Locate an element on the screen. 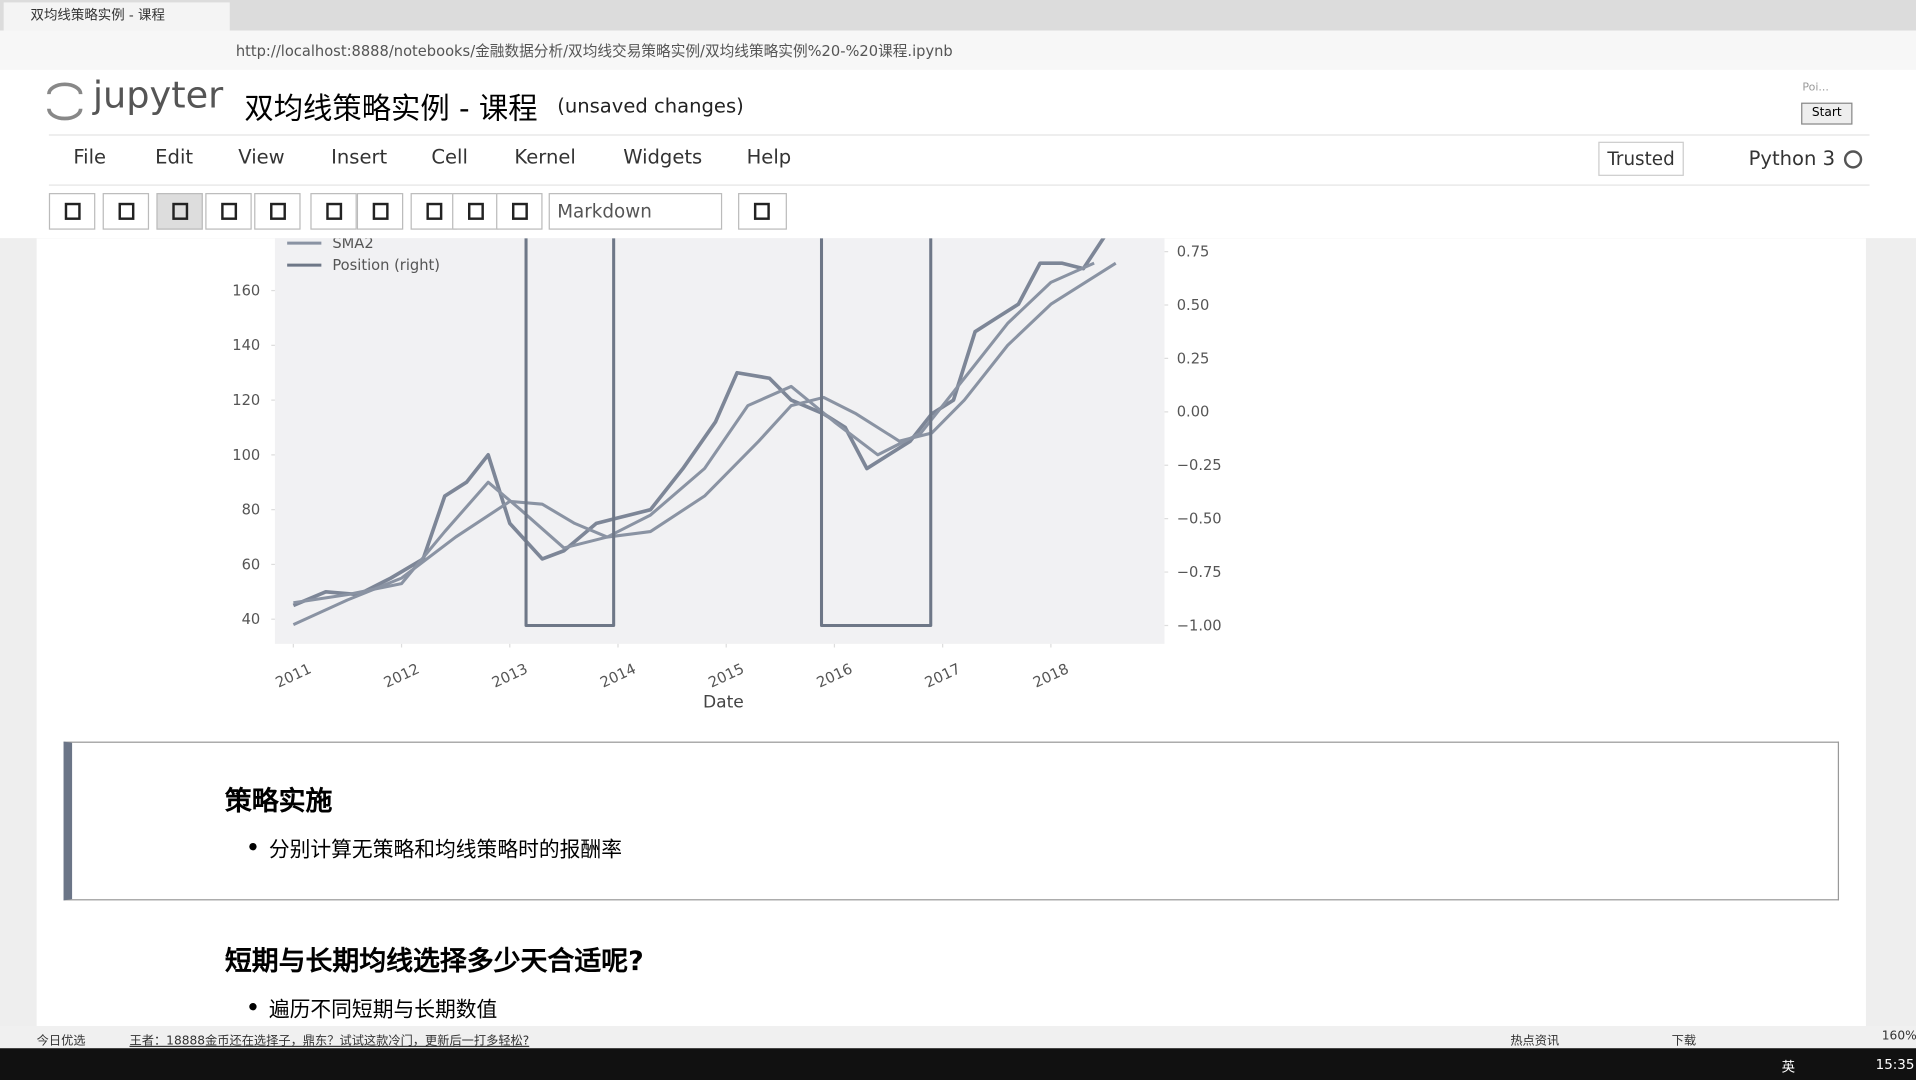 This screenshot has height=1080, width=1916. x-tick-label: 2017 is located at coordinates (942, 675).